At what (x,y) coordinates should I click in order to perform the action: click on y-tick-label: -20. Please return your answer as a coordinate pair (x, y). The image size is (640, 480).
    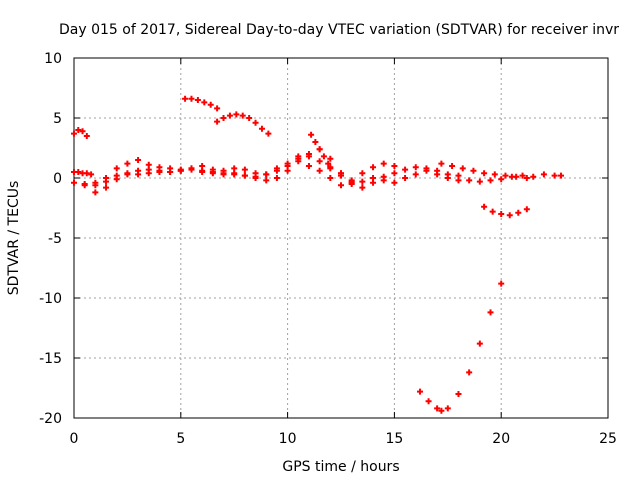
    Looking at the image, I should click on (50, 419).